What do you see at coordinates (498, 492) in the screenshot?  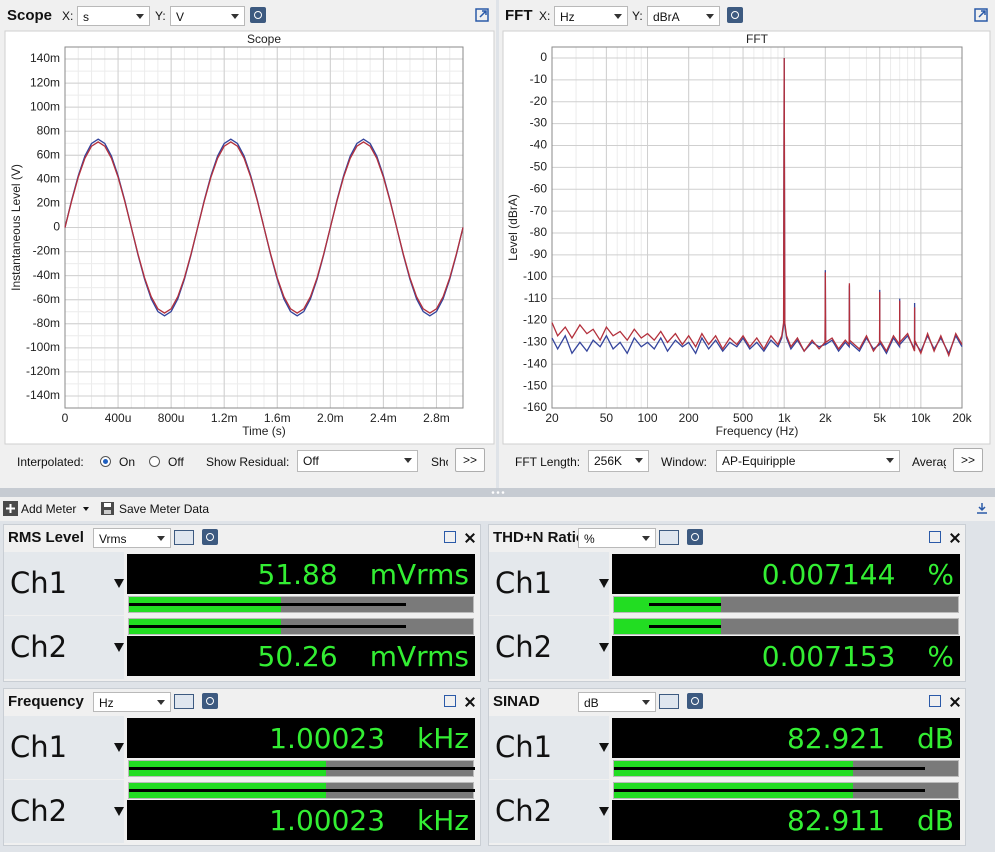 I see `splitter-grip` at bounding box center [498, 492].